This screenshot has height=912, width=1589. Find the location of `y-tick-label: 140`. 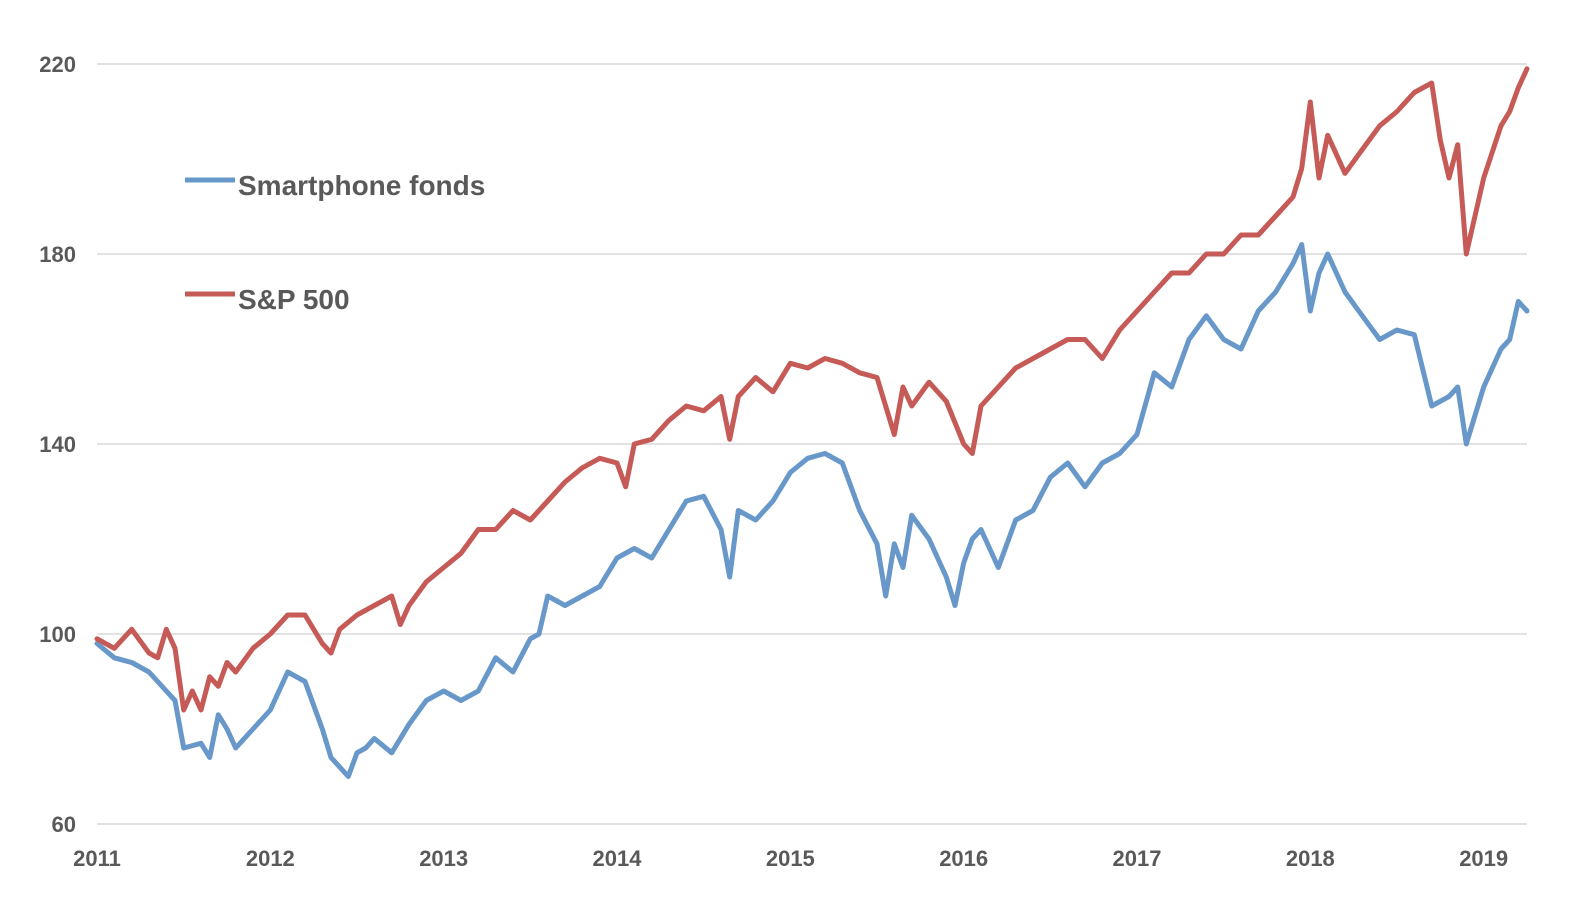

y-tick-label: 140 is located at coordinates (57, 444).